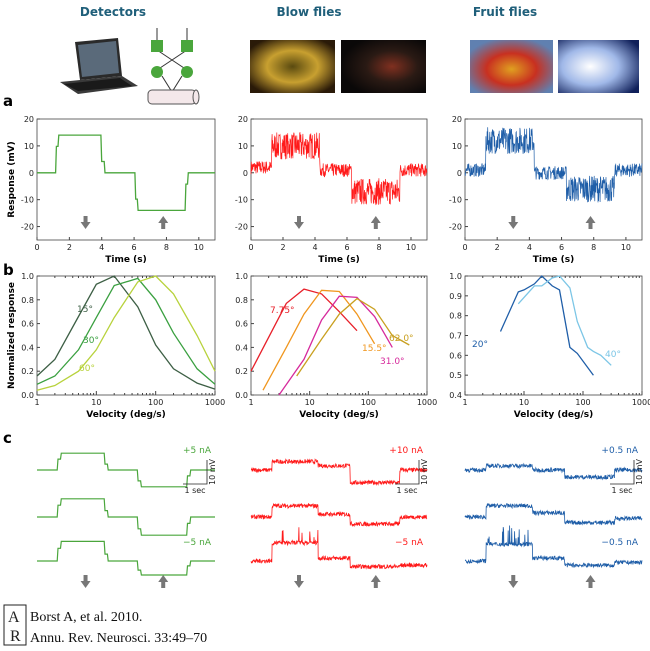 The width and height of the screenshot is (650, 651). I want to click on panel-label-a: a, so click(8, 101).